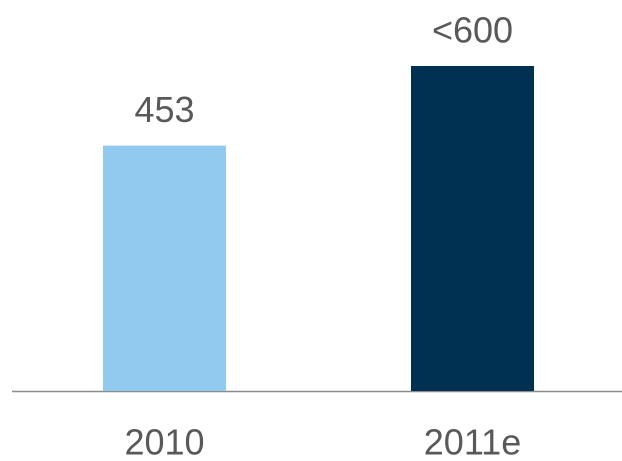 The width and height of the screenshot is (622, 461). I want to click on value-label: 453, so click(164, 109).